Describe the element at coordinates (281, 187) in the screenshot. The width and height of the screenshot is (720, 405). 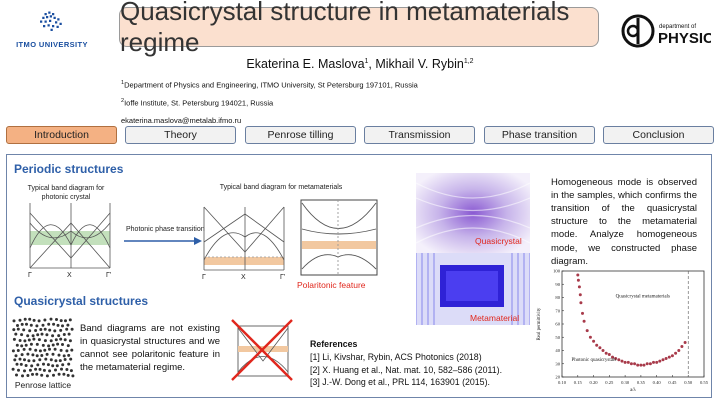
I see `meta-label: Typical band diagram for metamaterials` at that location.